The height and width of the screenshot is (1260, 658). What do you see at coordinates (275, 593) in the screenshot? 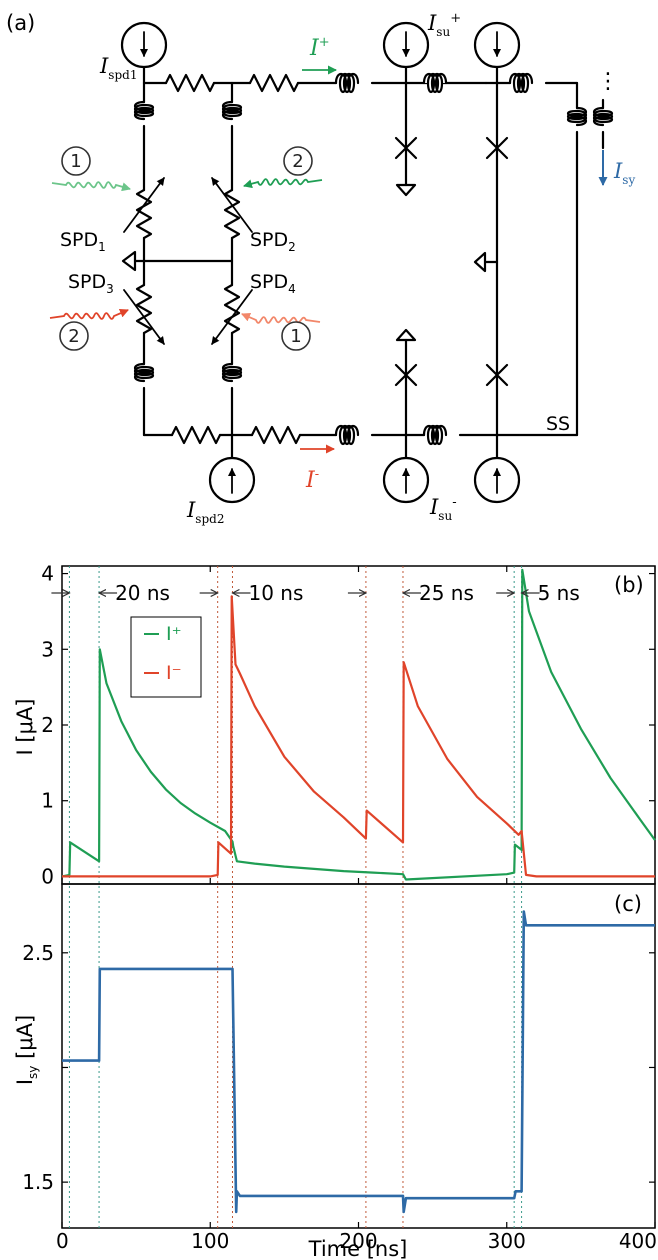
I see `gap-label: 10 ns` at bounding box center [275, 593].